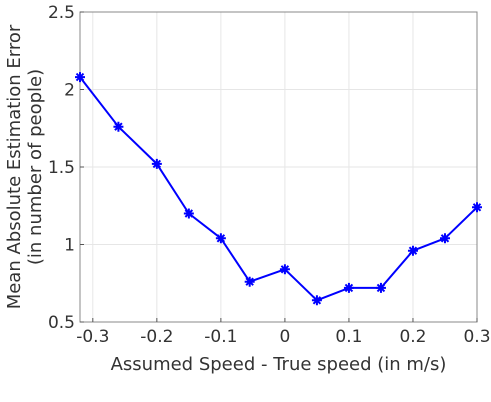 This screenshot has height=402, width=491. Describe the element at coordinates (69, 246) in the screenshot. I see `y-tick-label: 1` at that location.